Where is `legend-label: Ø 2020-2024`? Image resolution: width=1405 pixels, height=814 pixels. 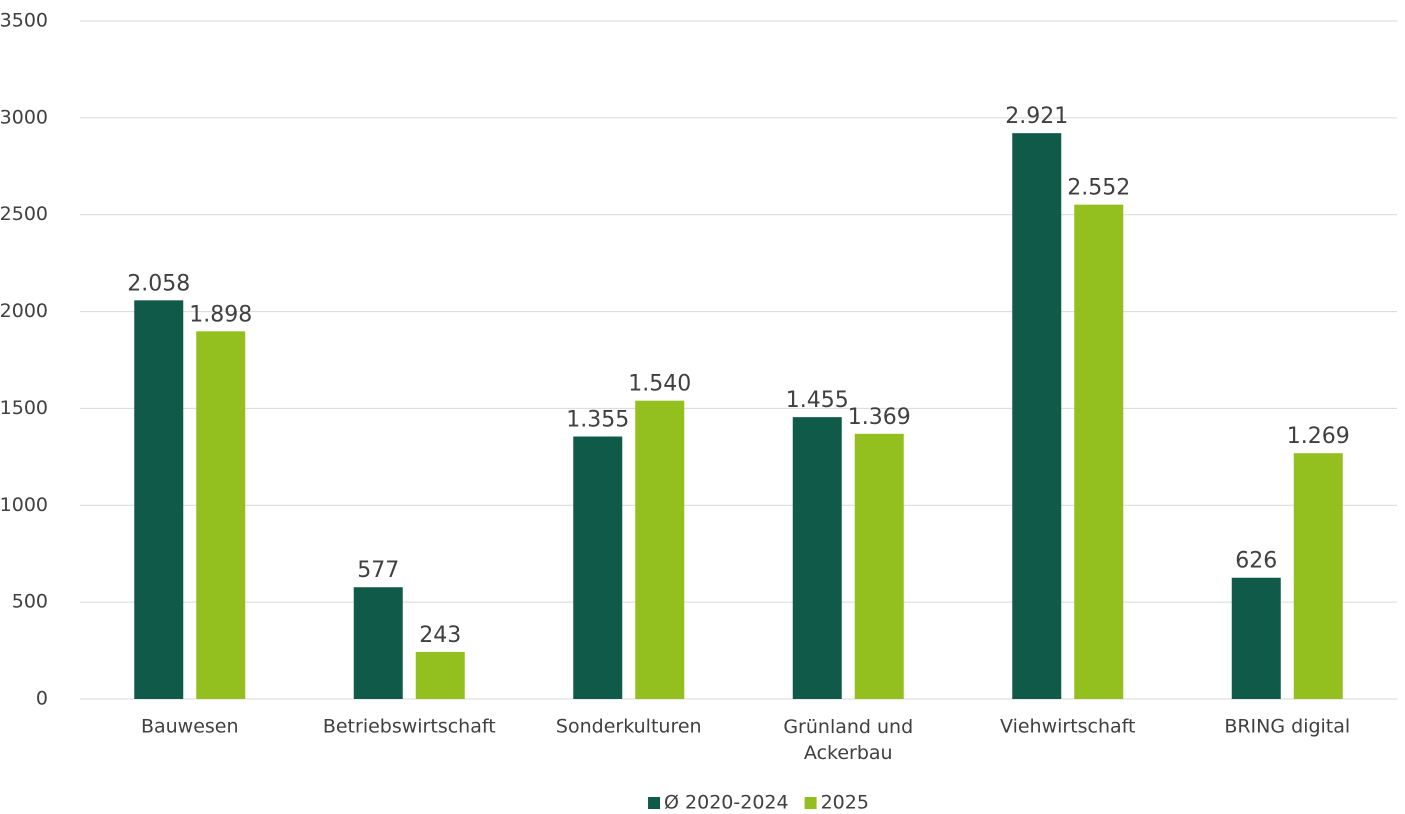 legend-label: Ø 2020-2024 is located at coordinates (726, 803).